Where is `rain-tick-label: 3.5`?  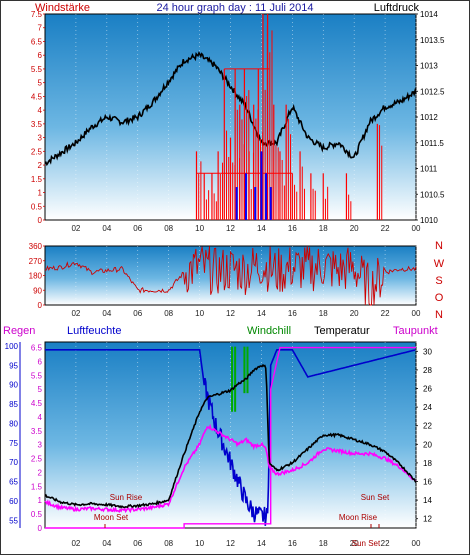
rain-tick-label: 3.5 is located at coordinates (37, 431).